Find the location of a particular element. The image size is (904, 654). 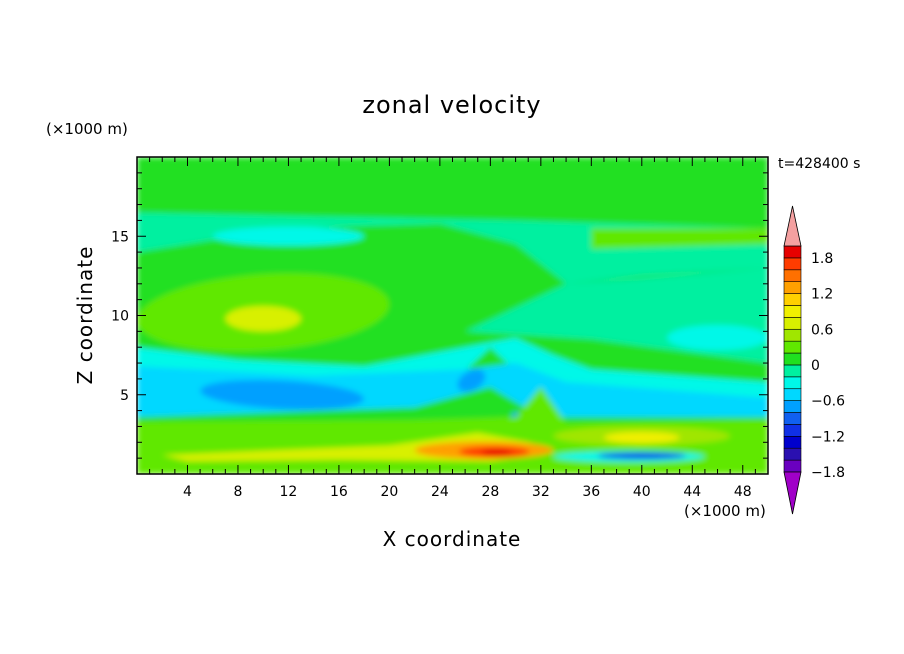

colorbar-tick-label: −1.8 is located at coordinates (828, 473).